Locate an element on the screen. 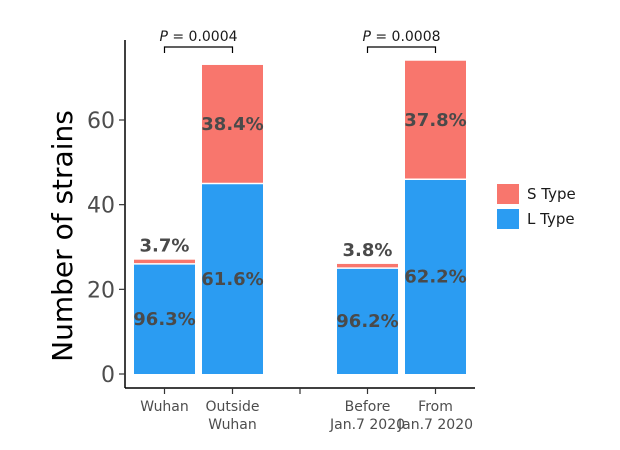  data-label-l-type: 62.2% is located at coordinates (435, 277).